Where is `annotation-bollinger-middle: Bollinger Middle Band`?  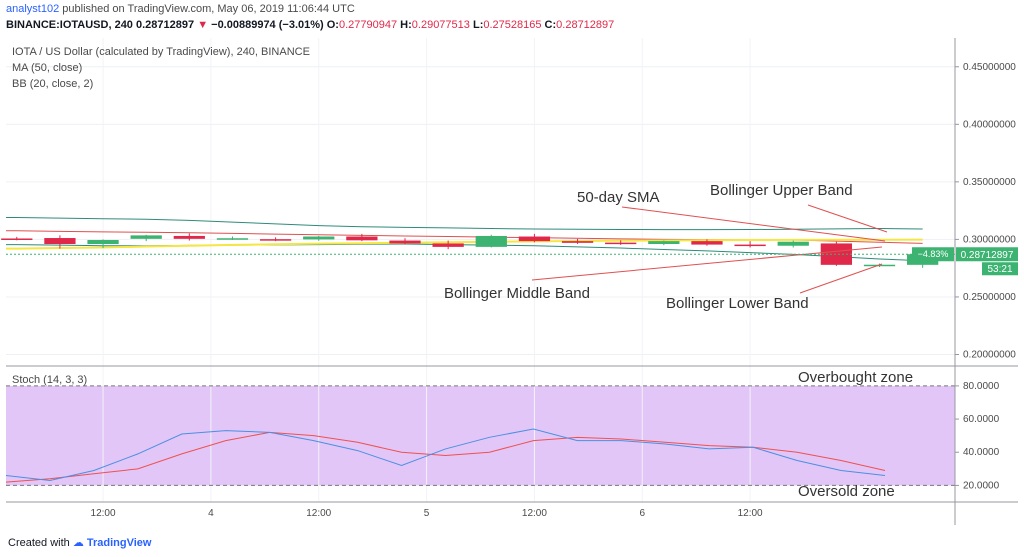 annotation-bollinger-middle: Bollinger Middle Band is located at coordinates (517, 293).